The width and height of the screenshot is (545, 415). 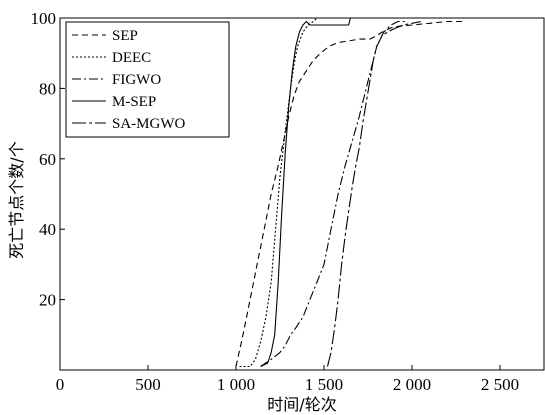 I want to click on x-tick-label: 500, so click(x=148, y=384).